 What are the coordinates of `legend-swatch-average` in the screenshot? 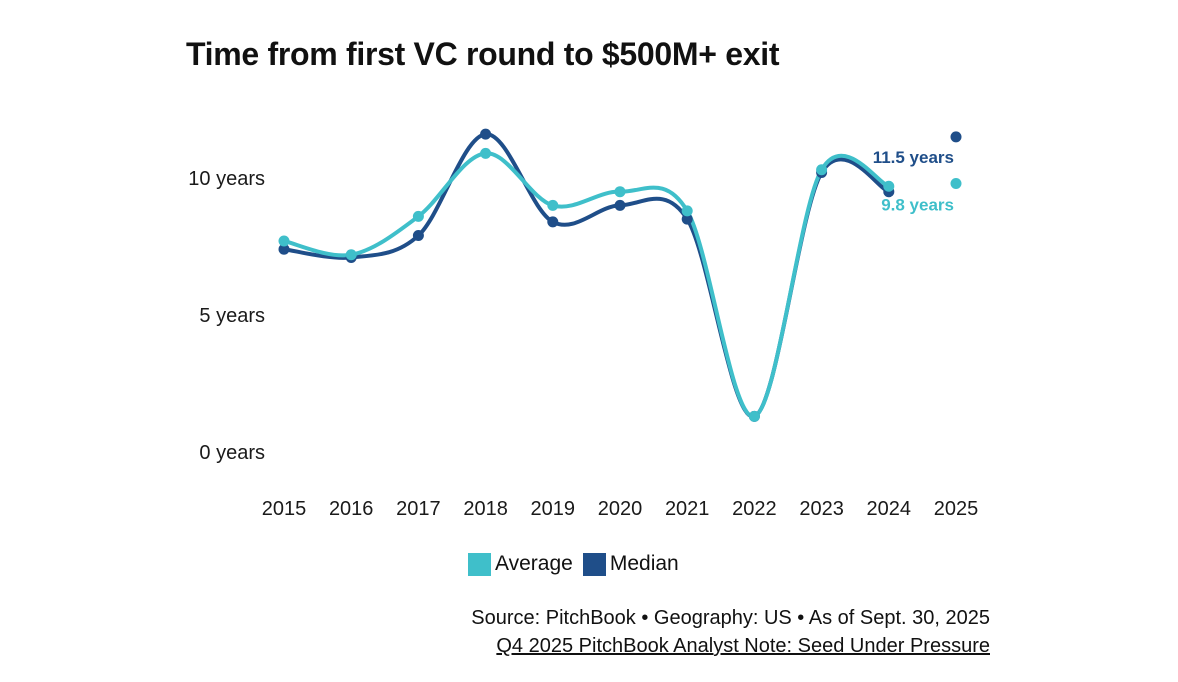 It's located at (479, 564).